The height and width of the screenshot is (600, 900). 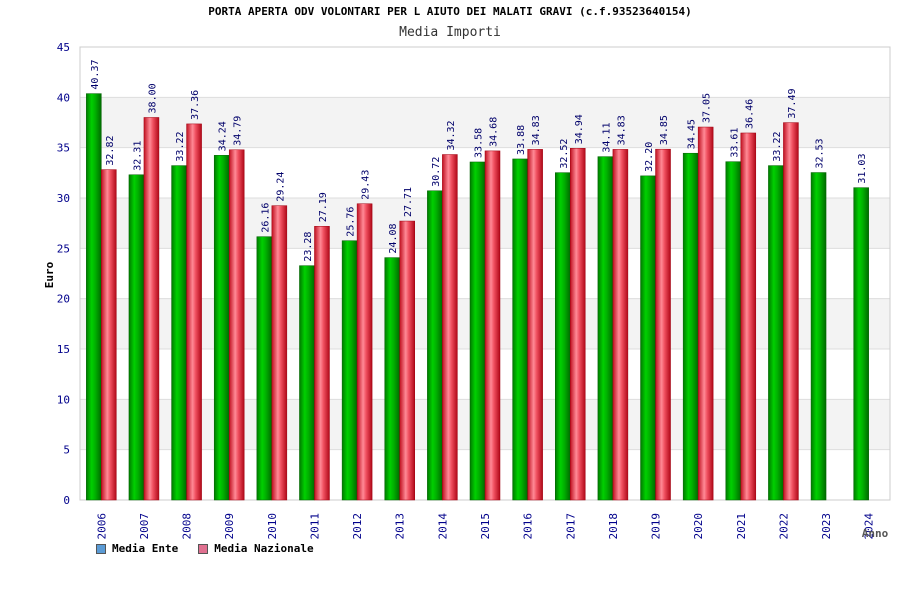 What do you see at coordinates (49, 274) in the screenshot?
I see `y-axis-title: Euro` at bounding box center [49, 274].